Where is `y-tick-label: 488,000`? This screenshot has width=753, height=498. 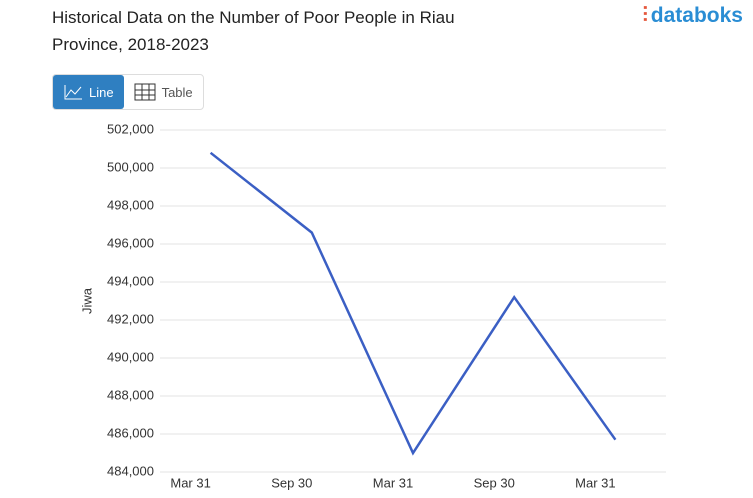 y-tick-label: 488,000 is located at coordinates (130, 394).